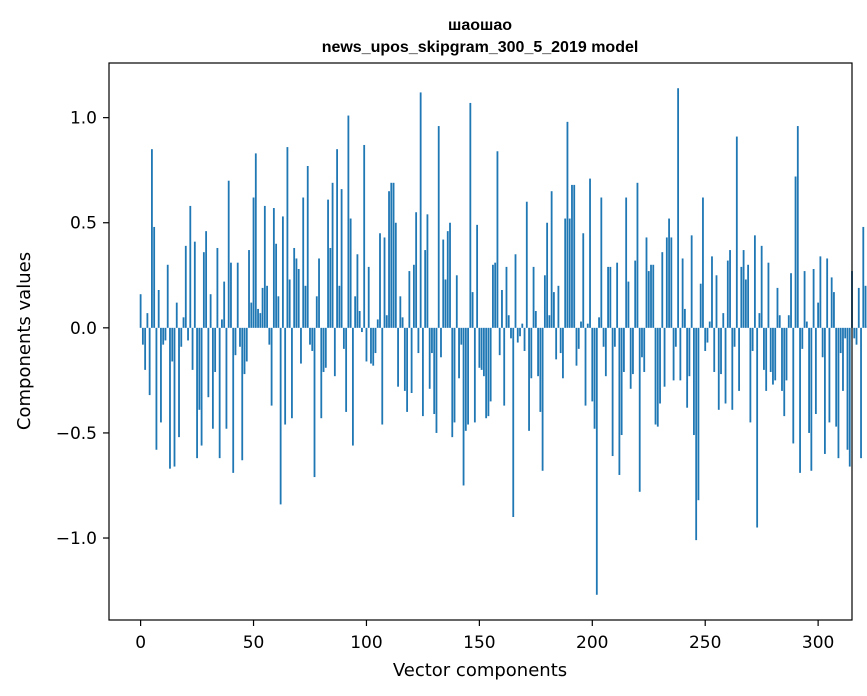 This screenshot has width=867, height=696. I want to click on y-axis-label: Components values, so click(24, 341).